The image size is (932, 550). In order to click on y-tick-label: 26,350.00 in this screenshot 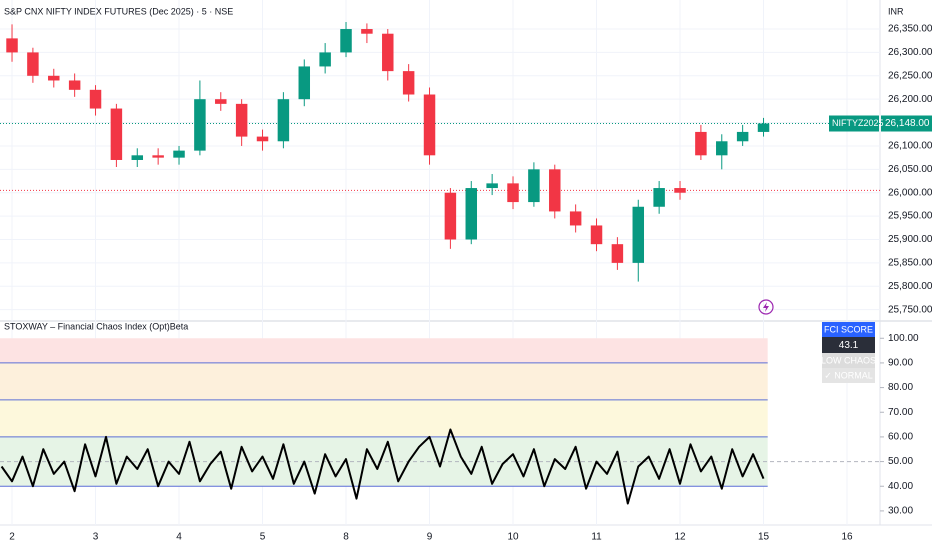, I will do `click(910, 29)`.